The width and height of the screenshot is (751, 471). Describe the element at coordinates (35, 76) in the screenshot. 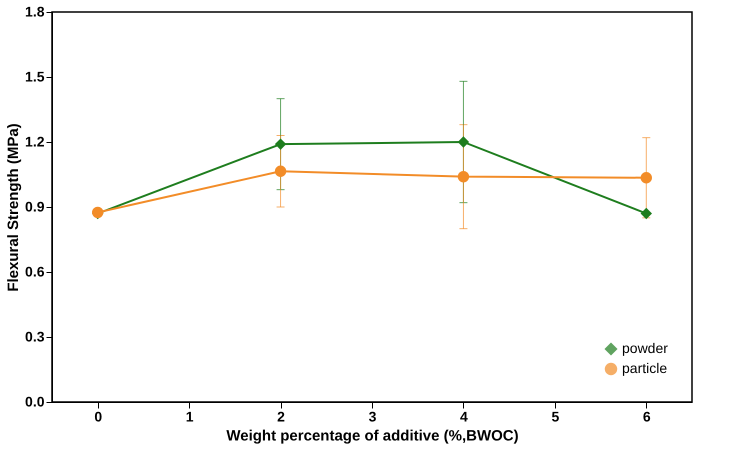

I see `y-tick-label: 1.5` at that location.